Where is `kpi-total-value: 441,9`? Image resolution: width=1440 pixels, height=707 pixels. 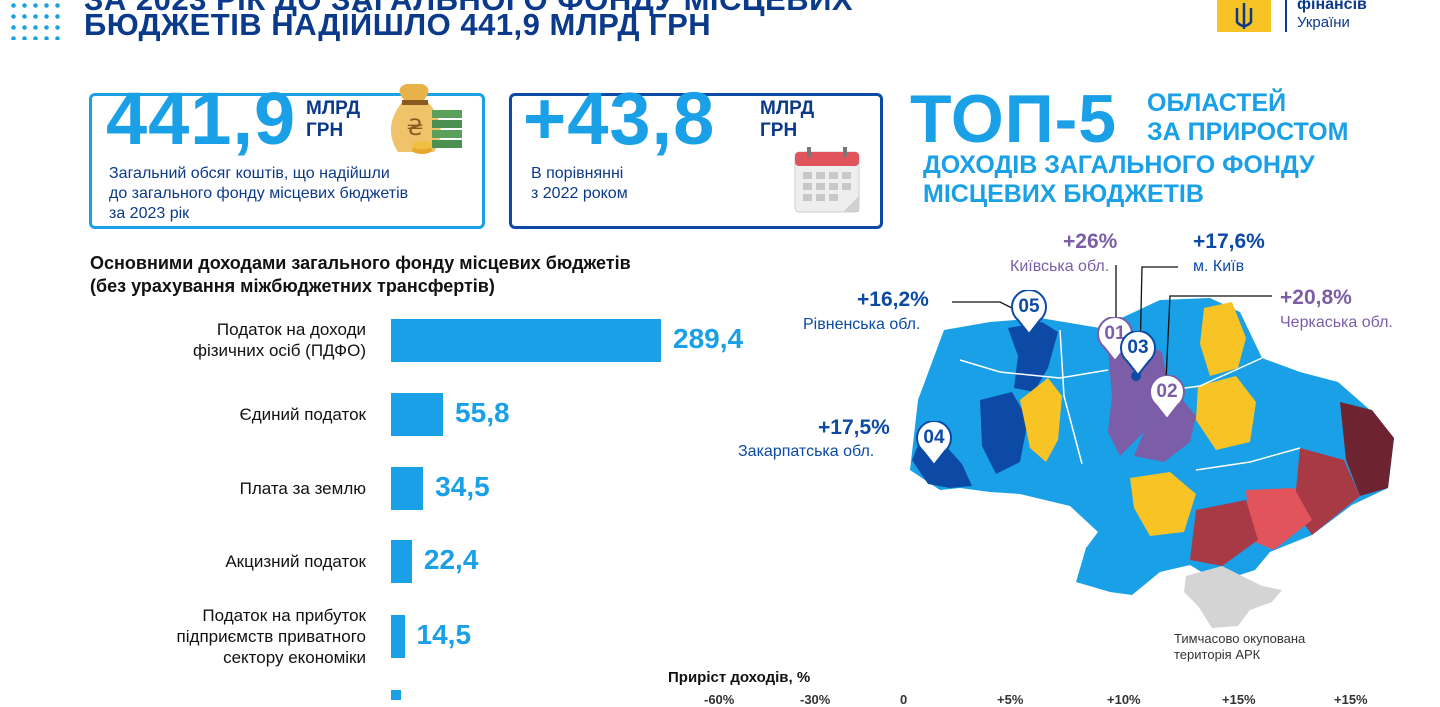
kpi-total-value: 441,9 is located at coordinates (201, 118).